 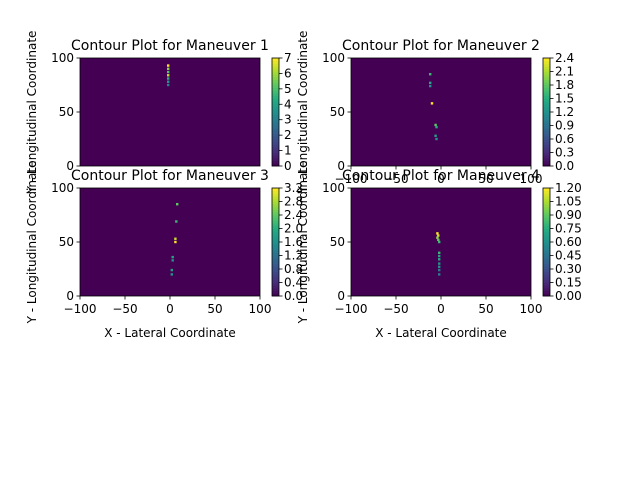 What do you see at coordinates (568, 296) in the screenshot?
I see `colorbar-tick-label: 0.00` at bounding box center [568, 296].